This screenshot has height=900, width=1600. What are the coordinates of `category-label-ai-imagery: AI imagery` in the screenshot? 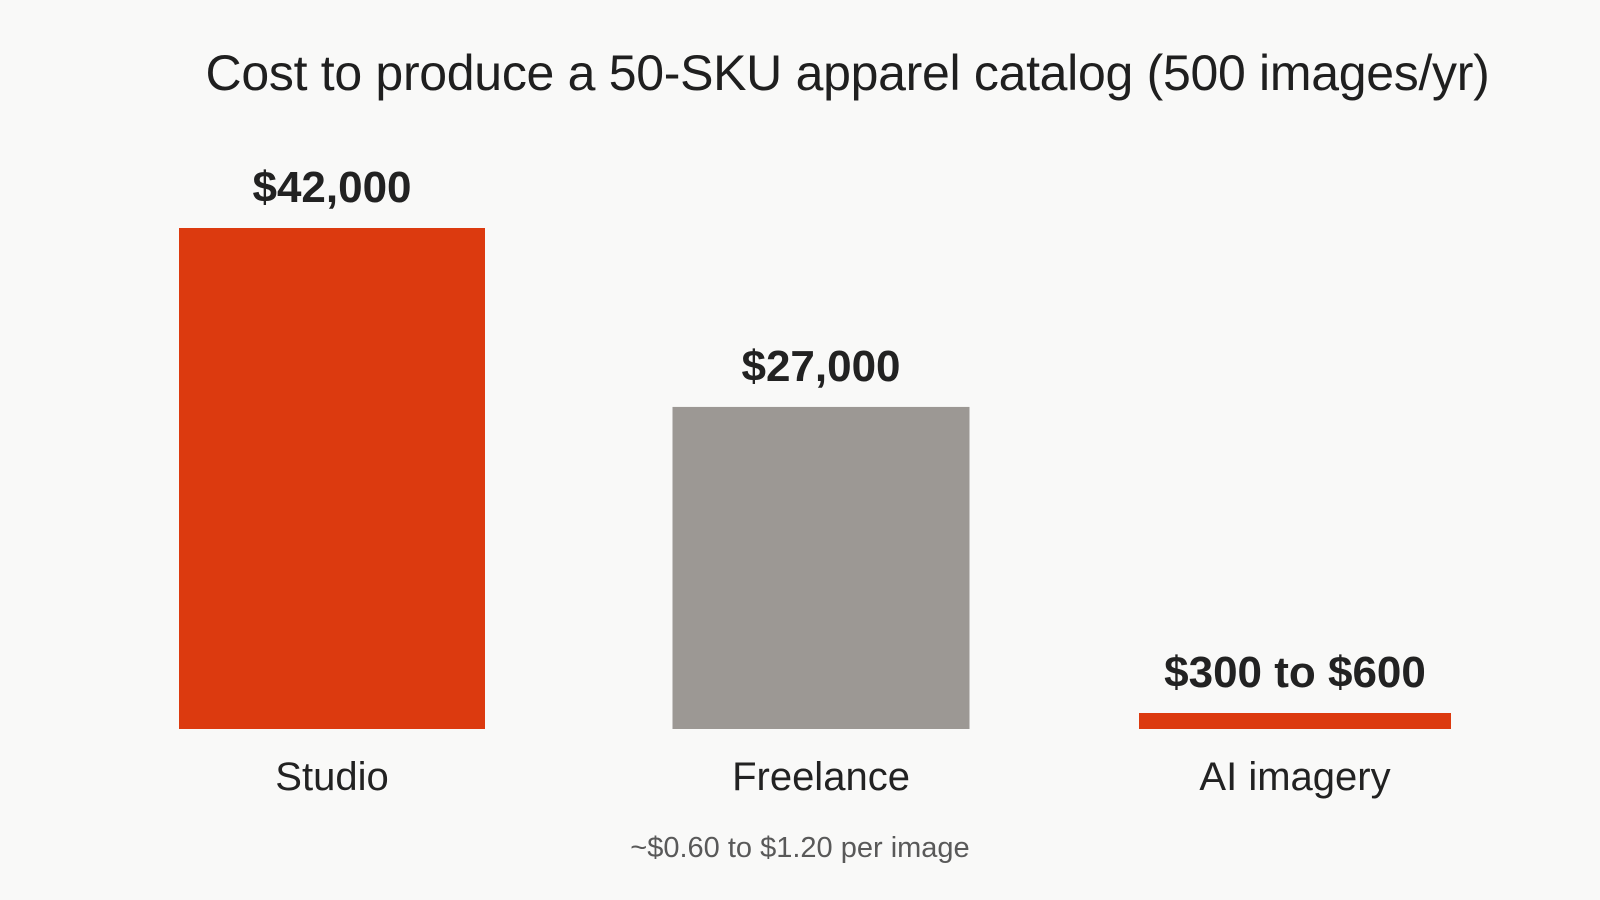 It's located at (1294, 777).